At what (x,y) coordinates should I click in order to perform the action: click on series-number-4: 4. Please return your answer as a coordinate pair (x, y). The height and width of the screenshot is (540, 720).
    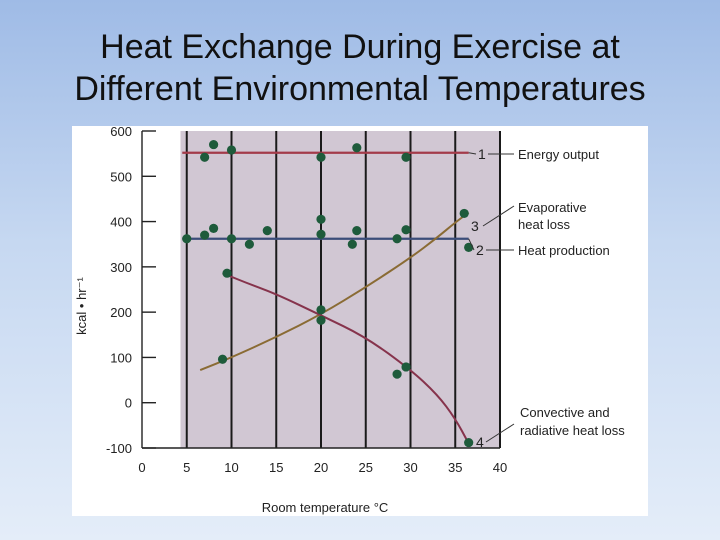
    Looking at the image, I should click on (480, 442).